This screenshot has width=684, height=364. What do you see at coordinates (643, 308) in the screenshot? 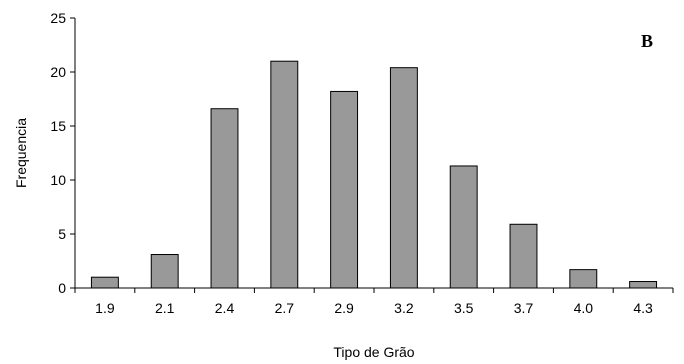
I see `x-tick-label: 4.3` at bounding box center [643, 308].